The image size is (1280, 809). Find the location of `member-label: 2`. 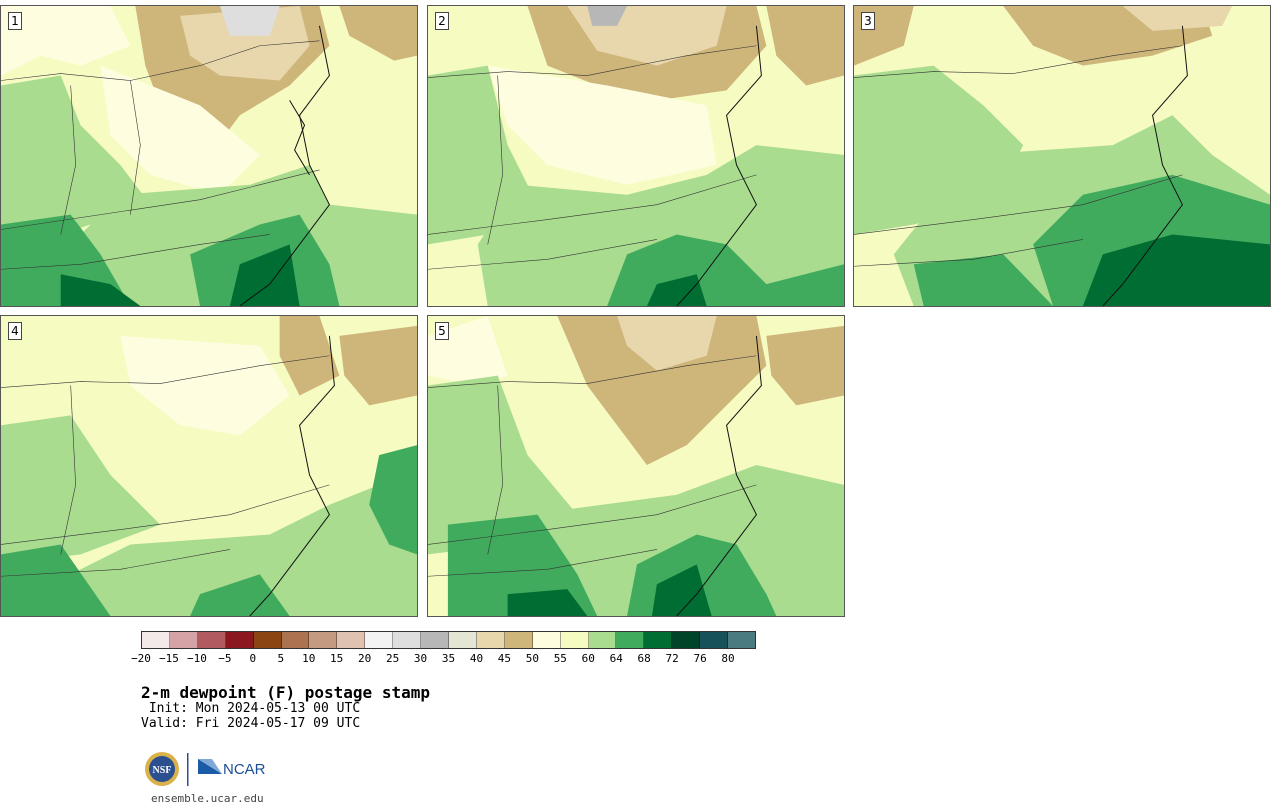

member-label: 2 is located at coordinates (442, 21).